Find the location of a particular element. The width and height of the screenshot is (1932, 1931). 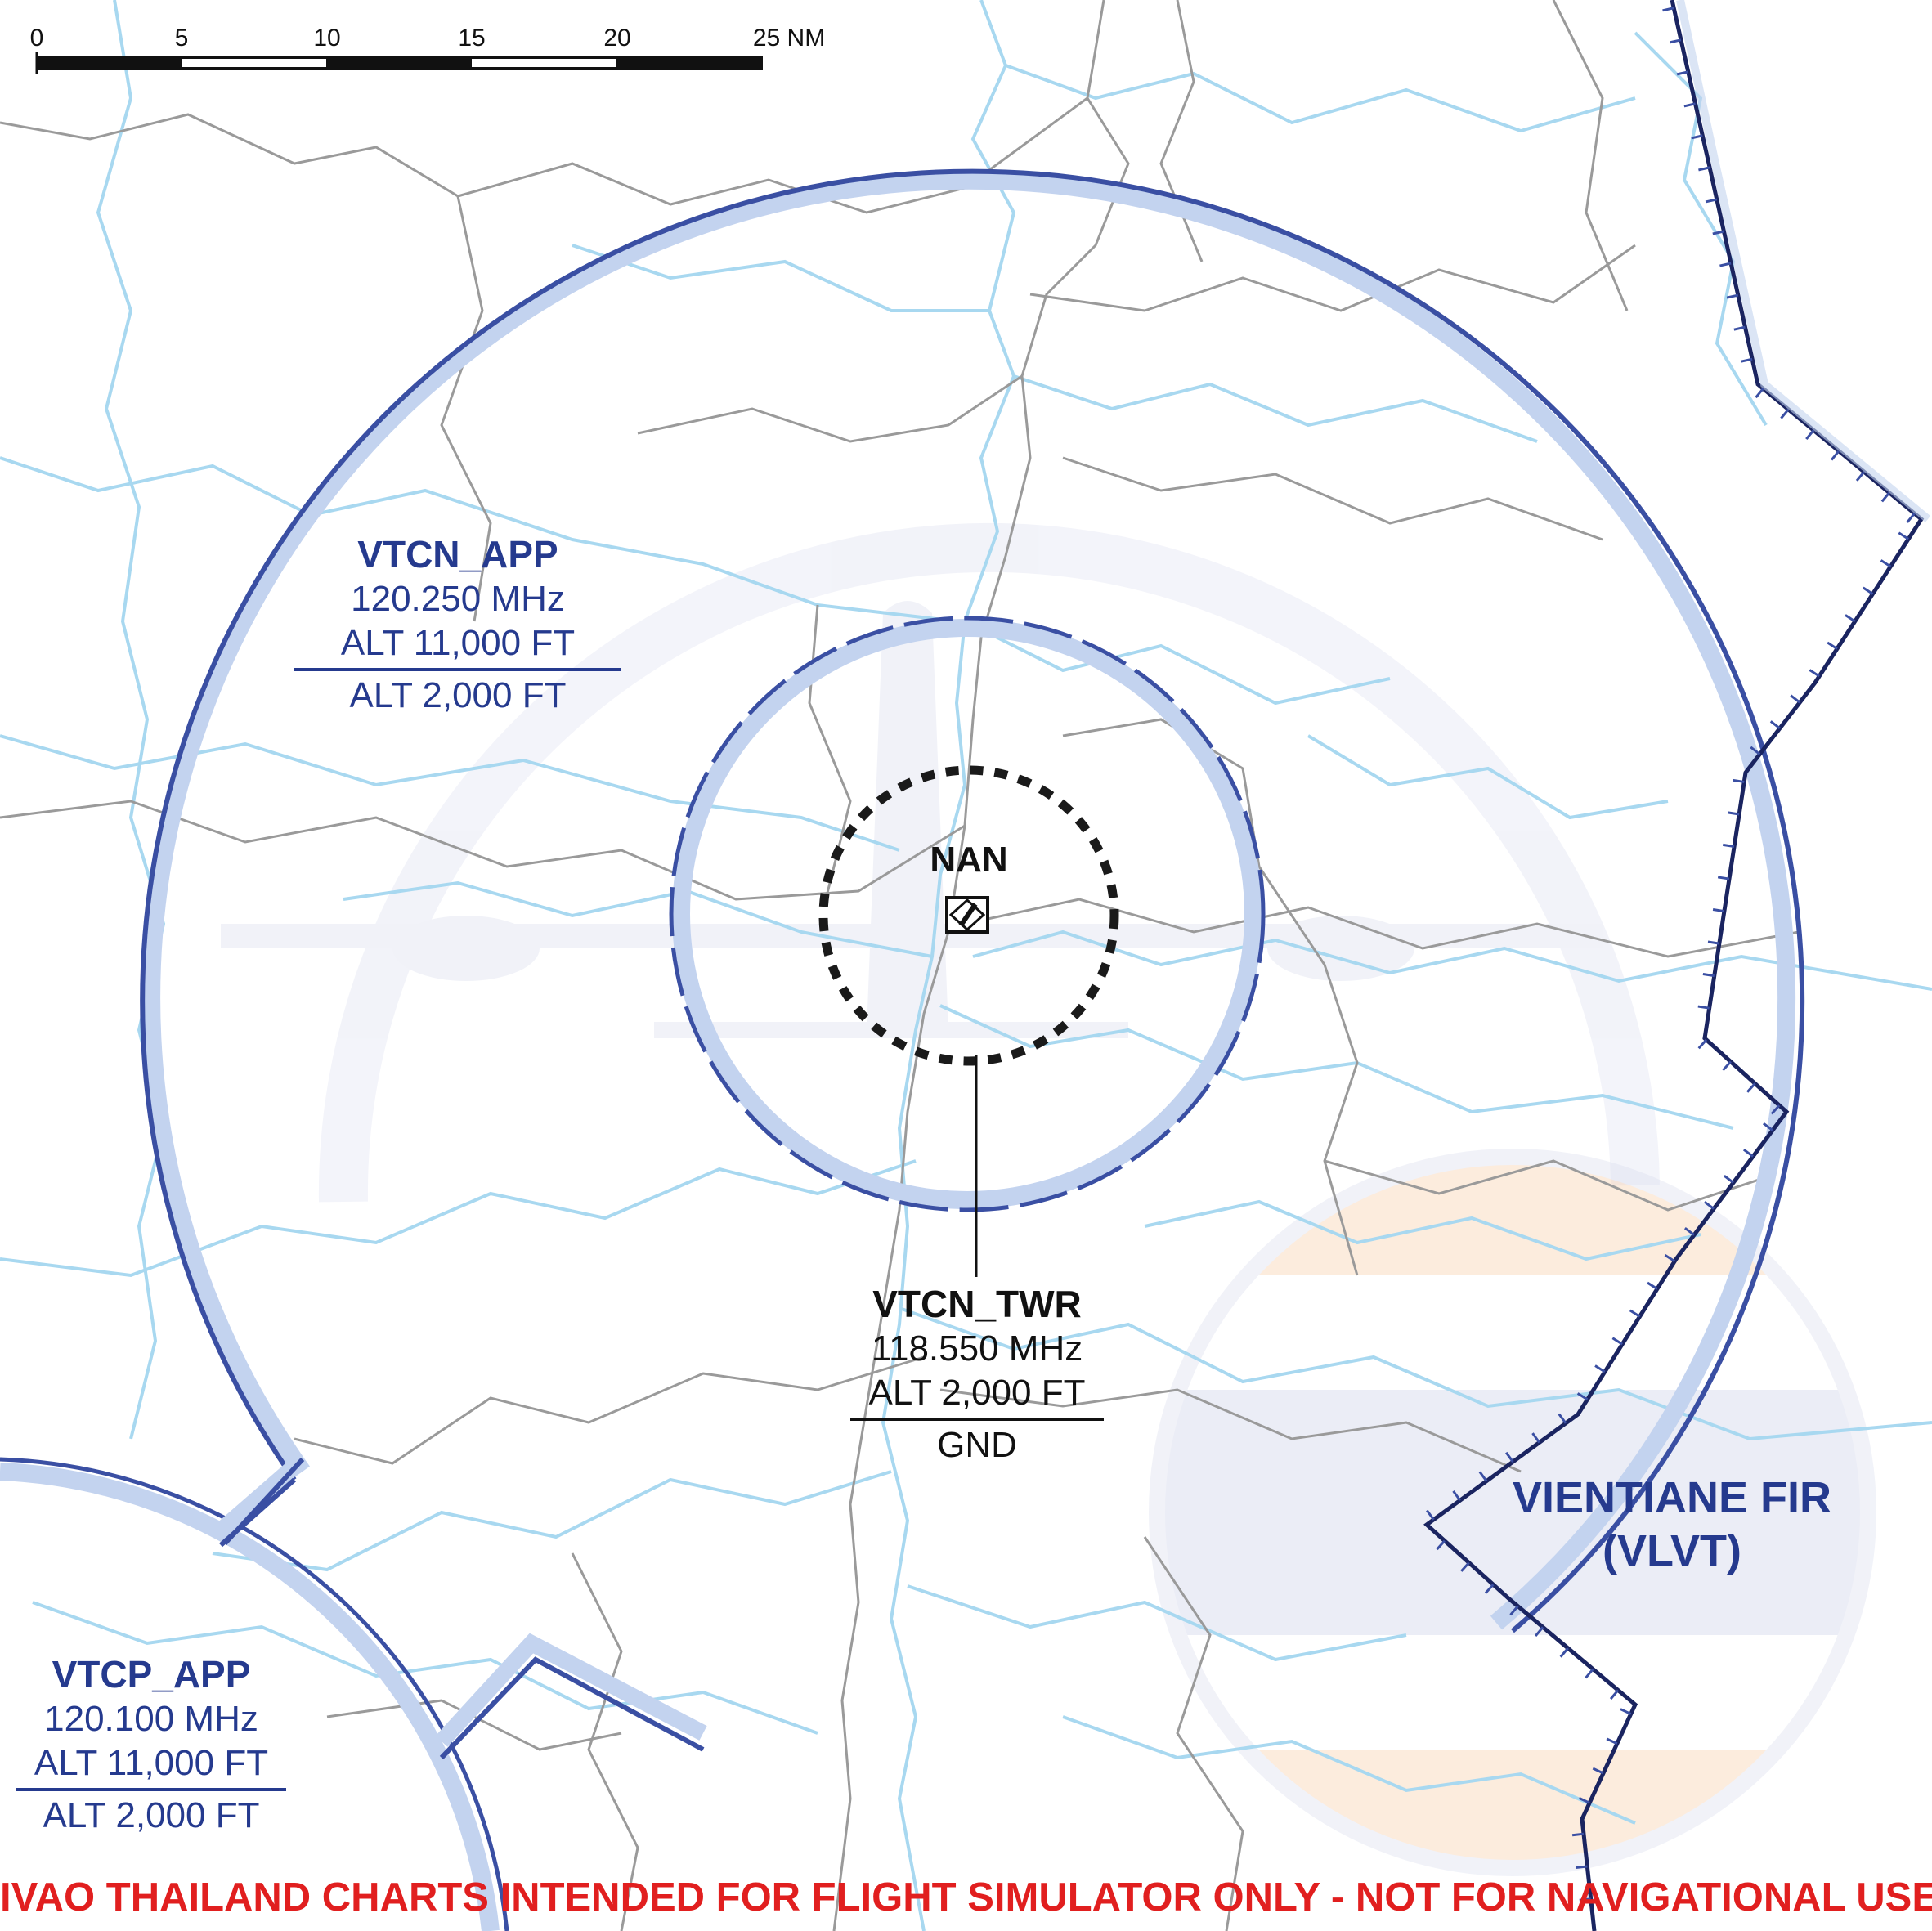

tower-ctr-boundary is located at coordinates (967, 914).